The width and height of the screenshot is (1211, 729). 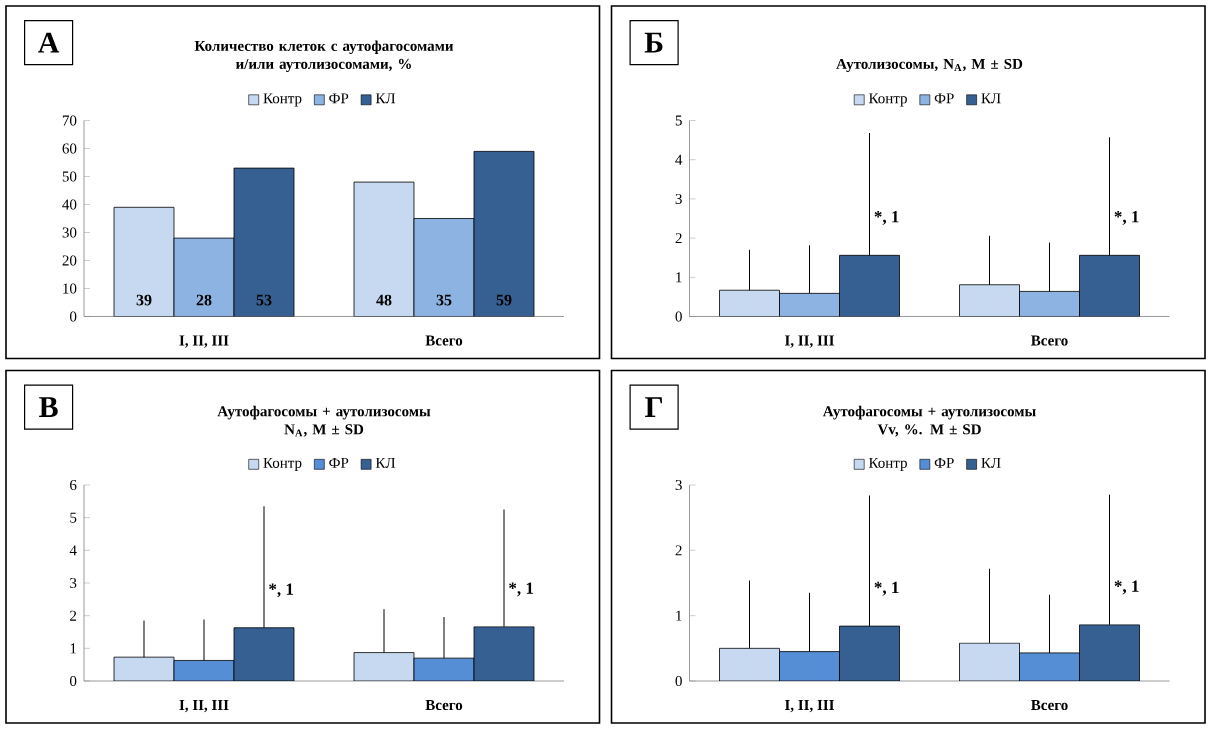 What do you see at coordinates (929, 65) in the screenshot?
I see `chart-title: Аутолизосомы, N$_{A}$, M ± SD` at bounding box center [929, 65].